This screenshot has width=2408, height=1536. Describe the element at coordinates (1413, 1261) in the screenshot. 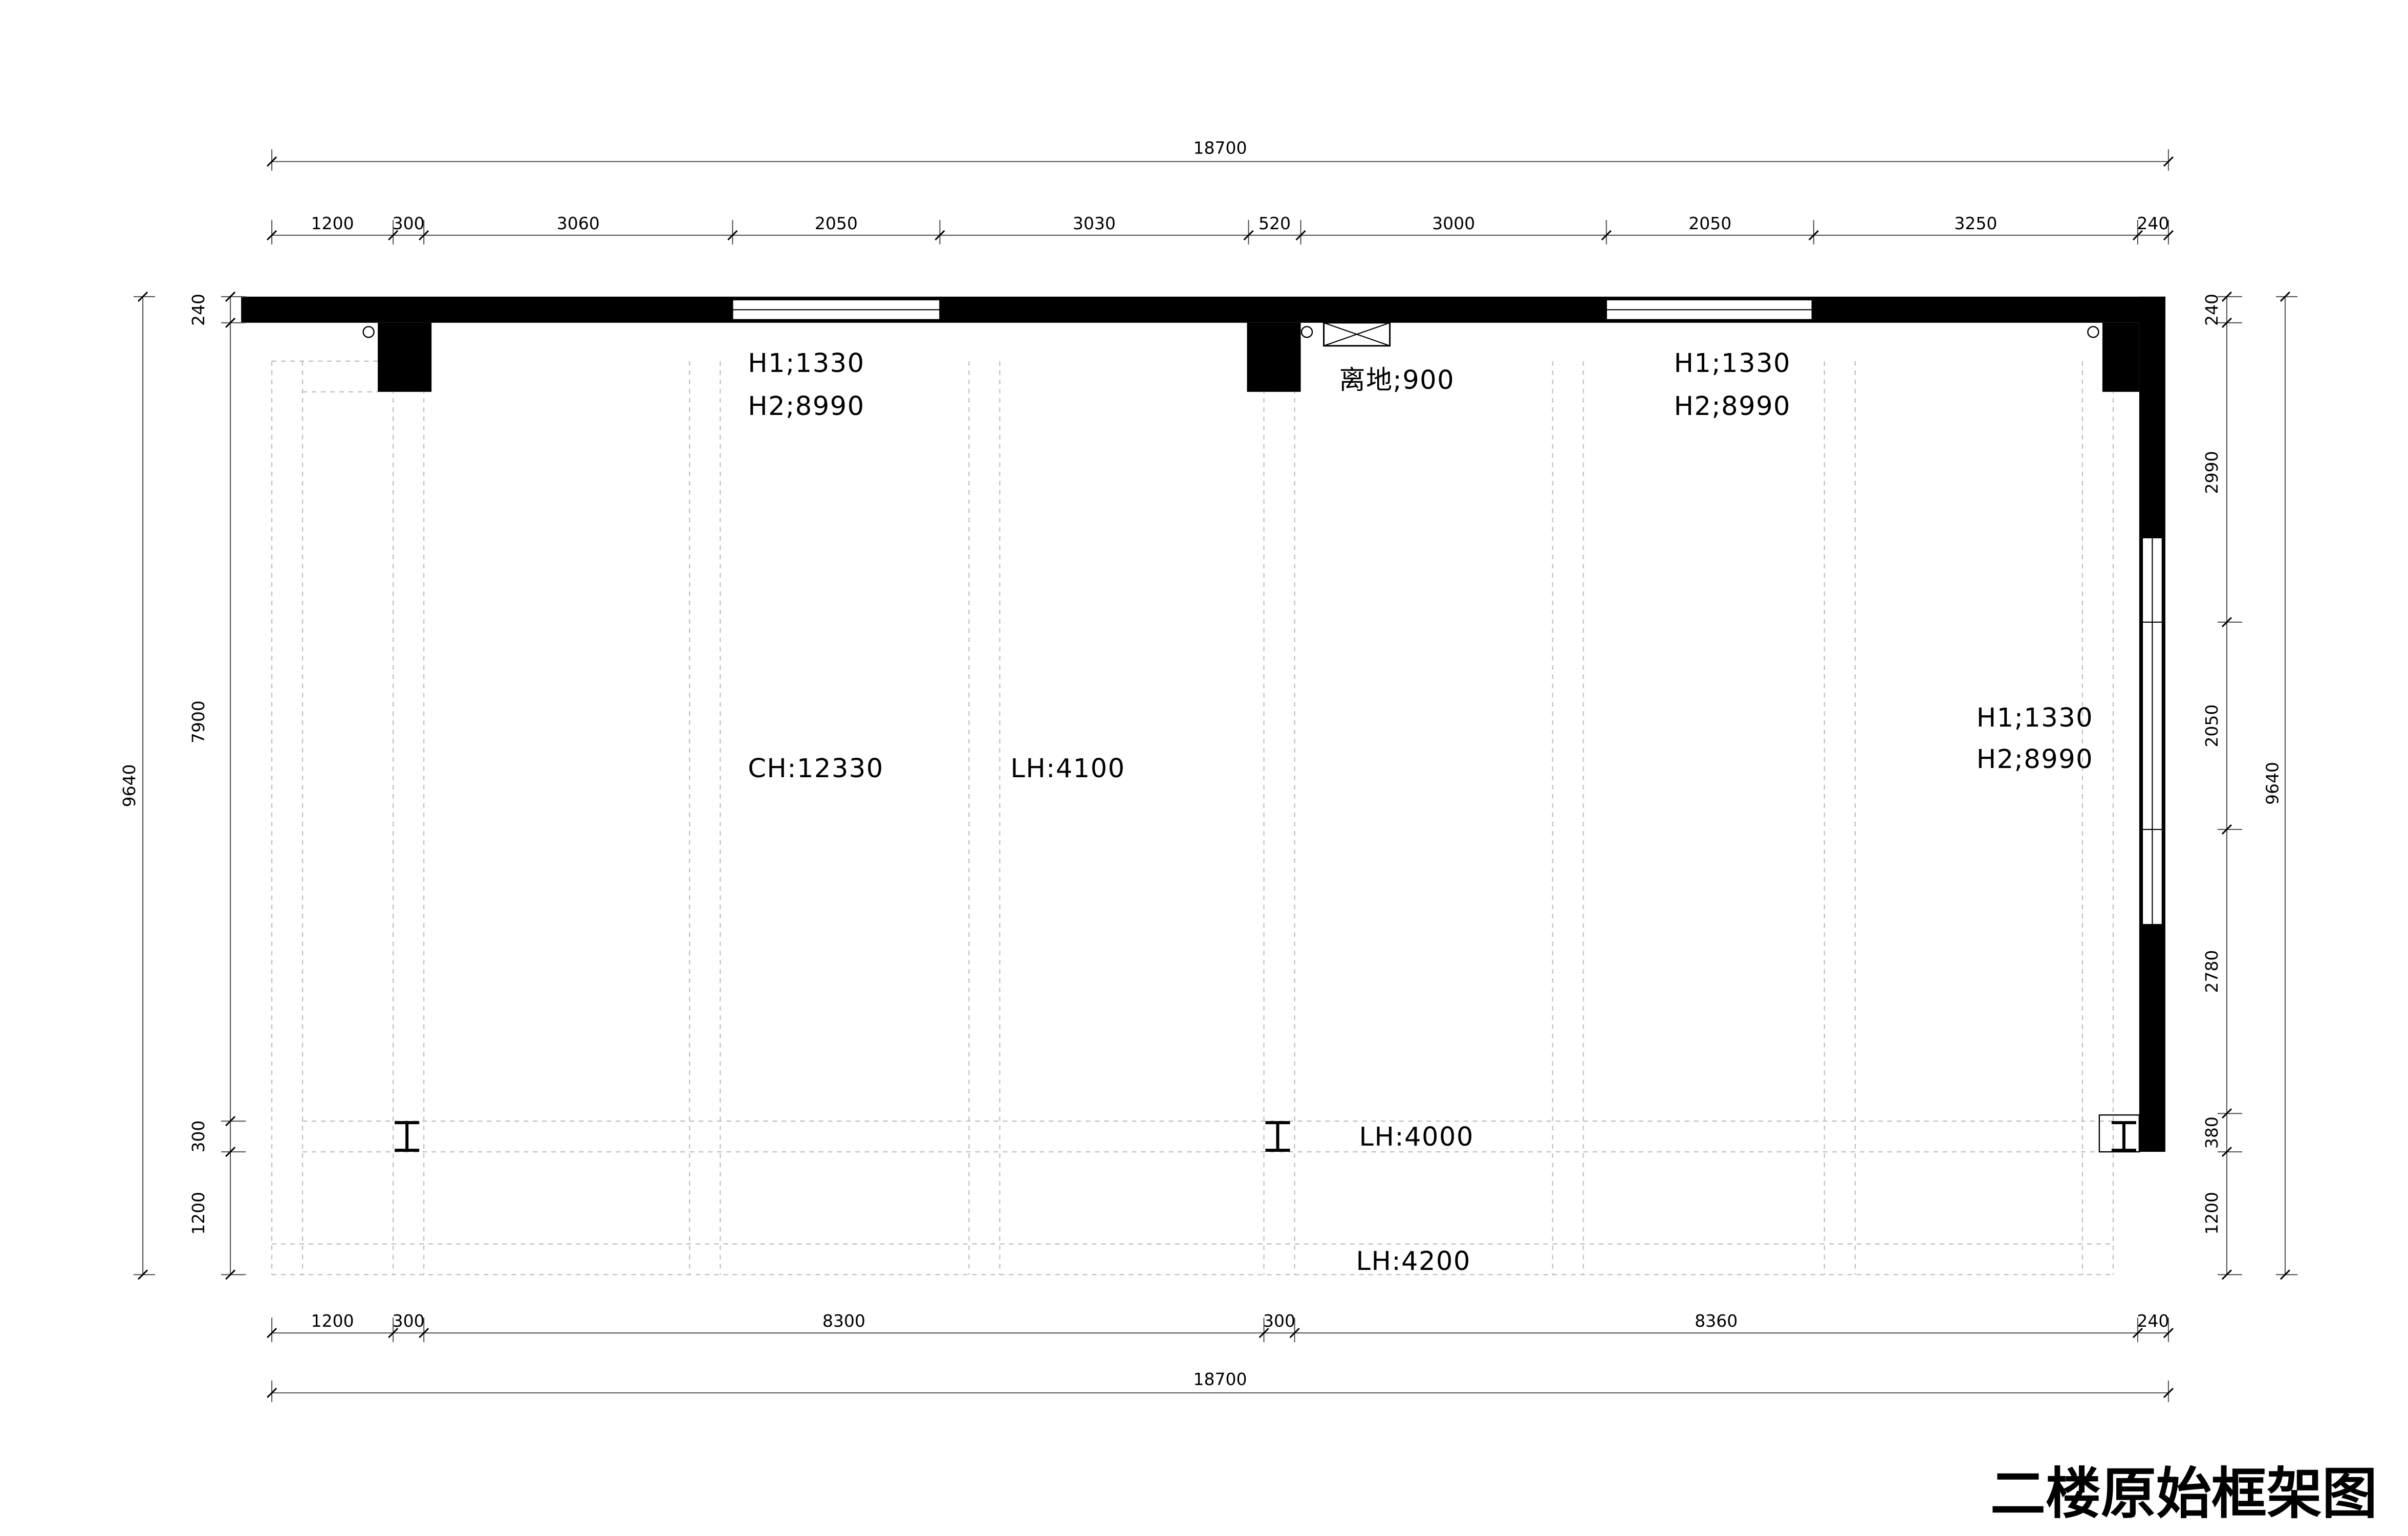

I see `annotation: LH:4200` at that location.